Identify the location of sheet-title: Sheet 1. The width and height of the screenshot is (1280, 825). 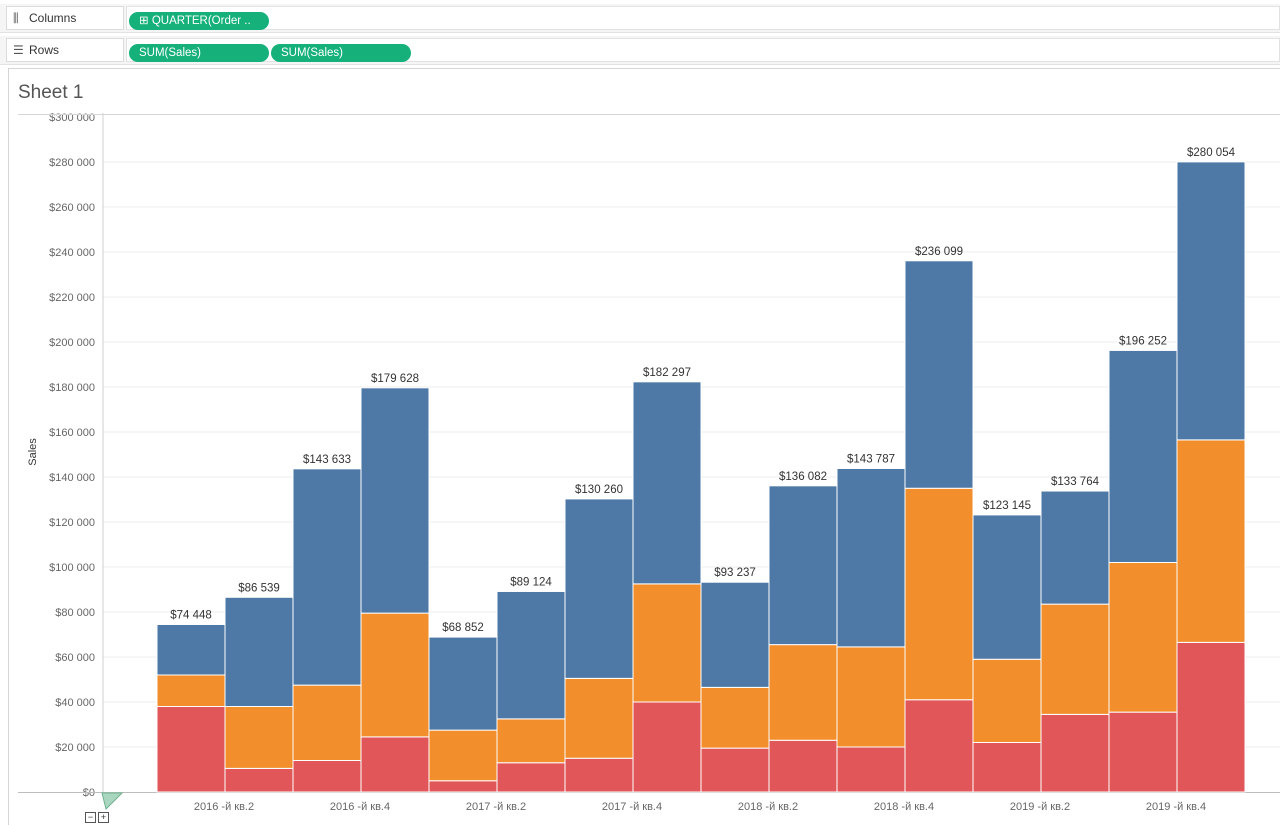
(51, 92).